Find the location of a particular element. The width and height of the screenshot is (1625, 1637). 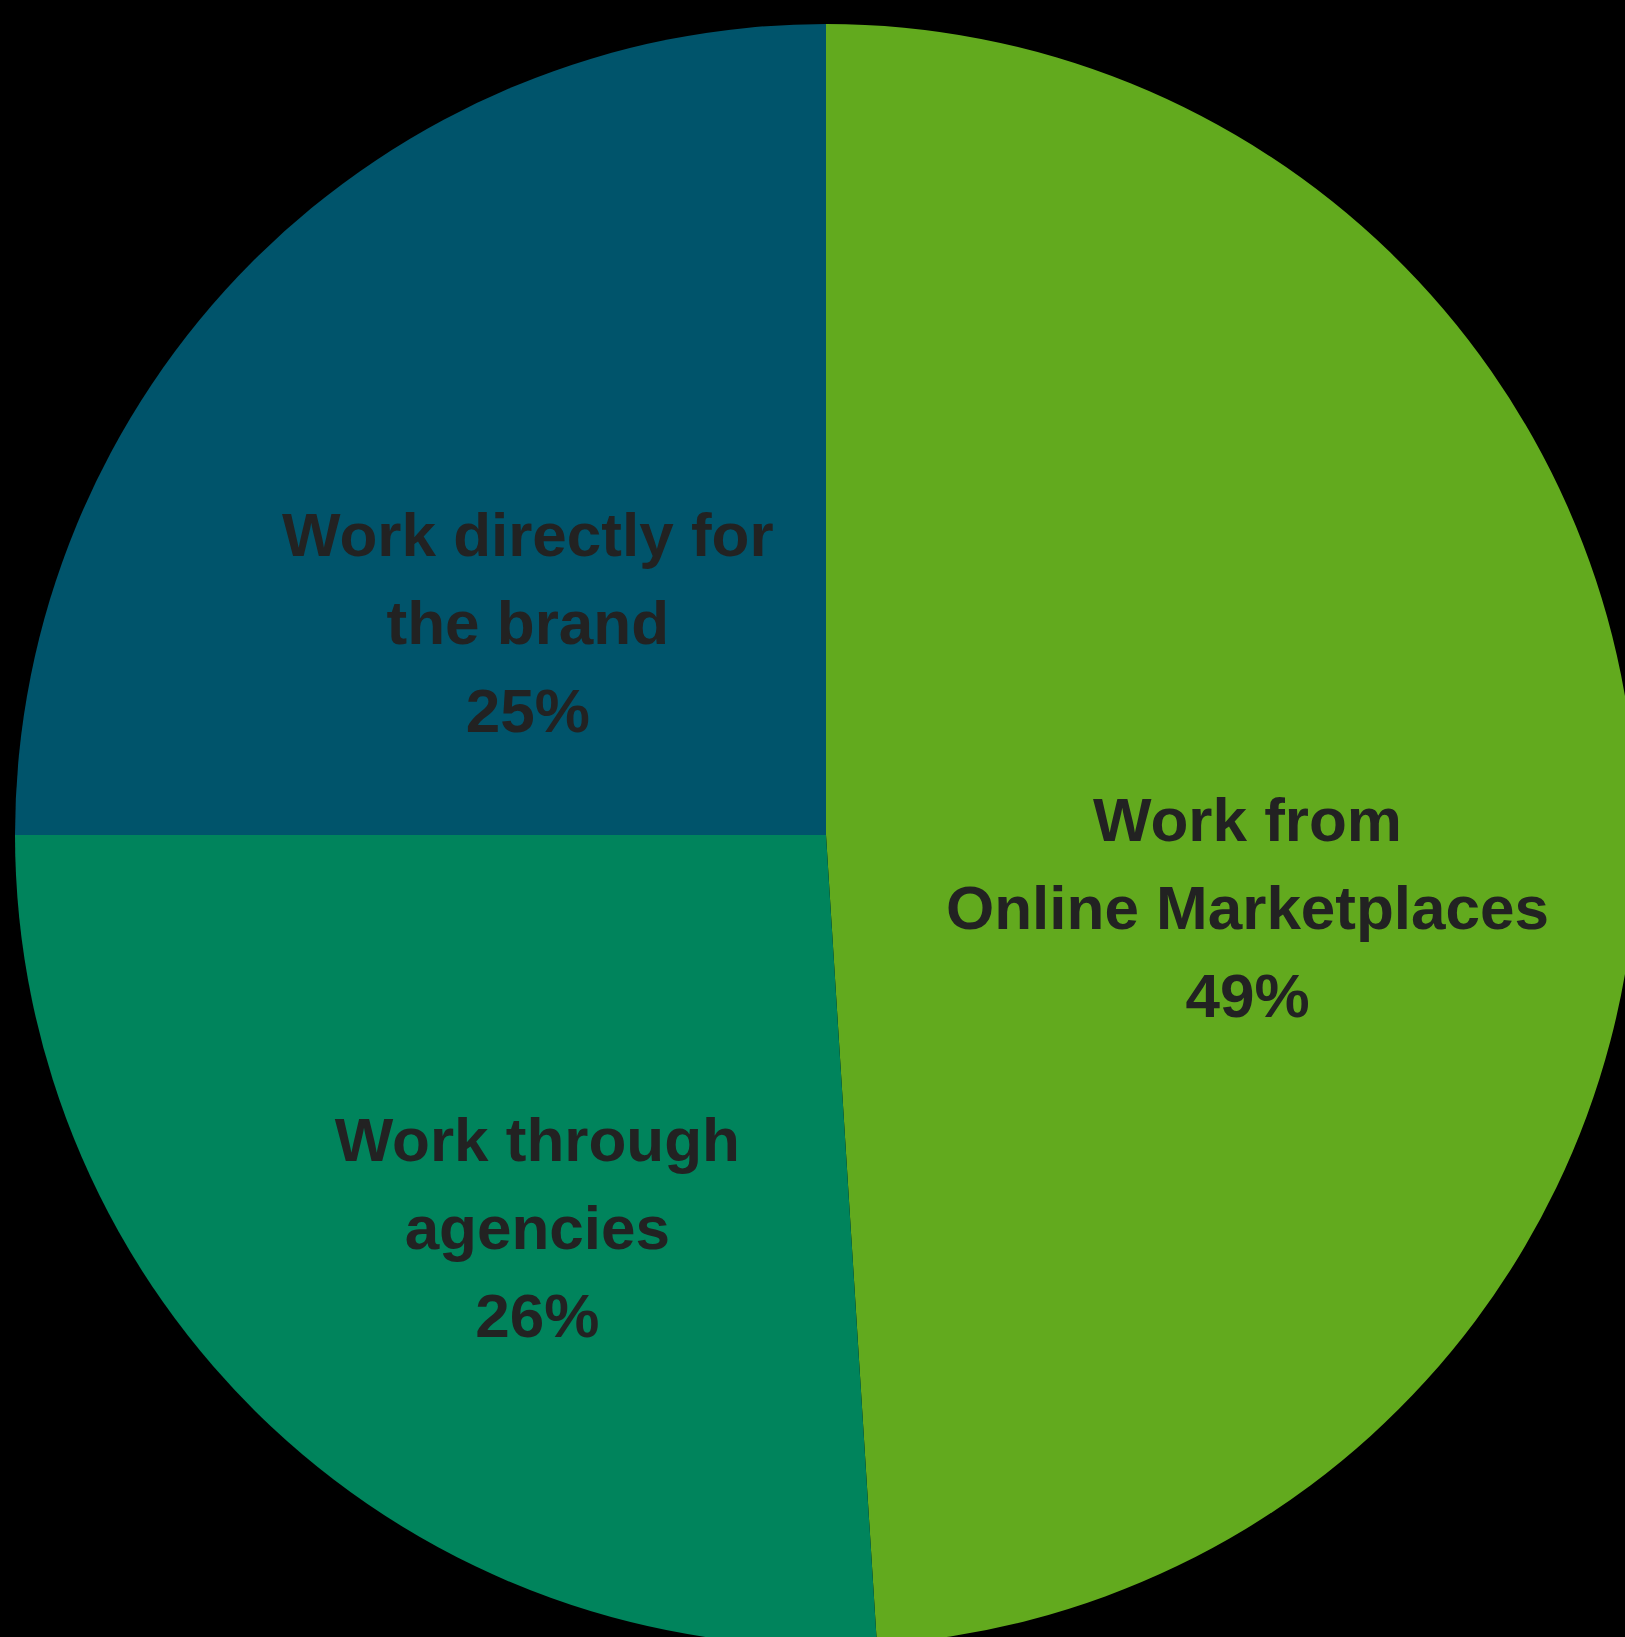

data-label: 49% is located at coordinates (1247, 995).